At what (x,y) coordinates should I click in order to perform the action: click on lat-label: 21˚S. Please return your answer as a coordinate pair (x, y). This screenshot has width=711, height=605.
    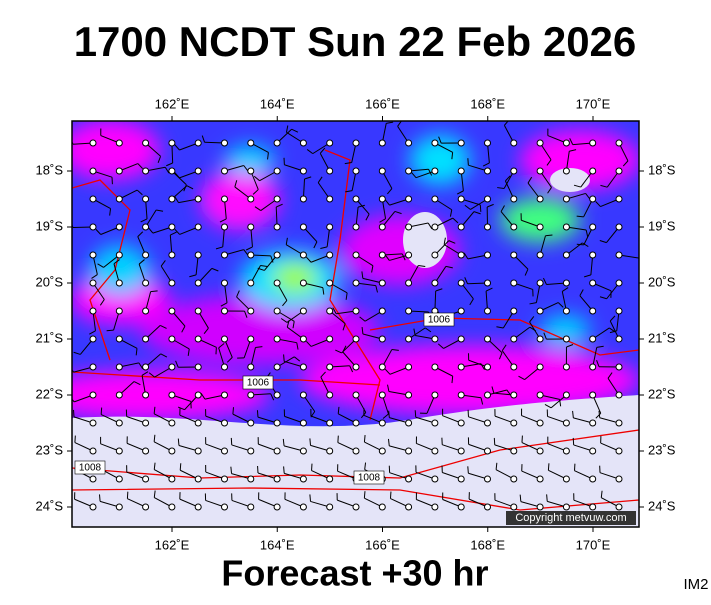
    Looking at the image, I should click on (50, 337).